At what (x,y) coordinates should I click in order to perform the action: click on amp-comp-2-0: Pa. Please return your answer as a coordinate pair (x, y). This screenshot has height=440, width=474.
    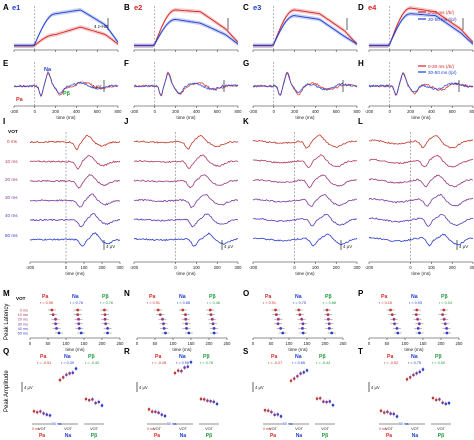
    Looking at the image, I should click on (274, 357).